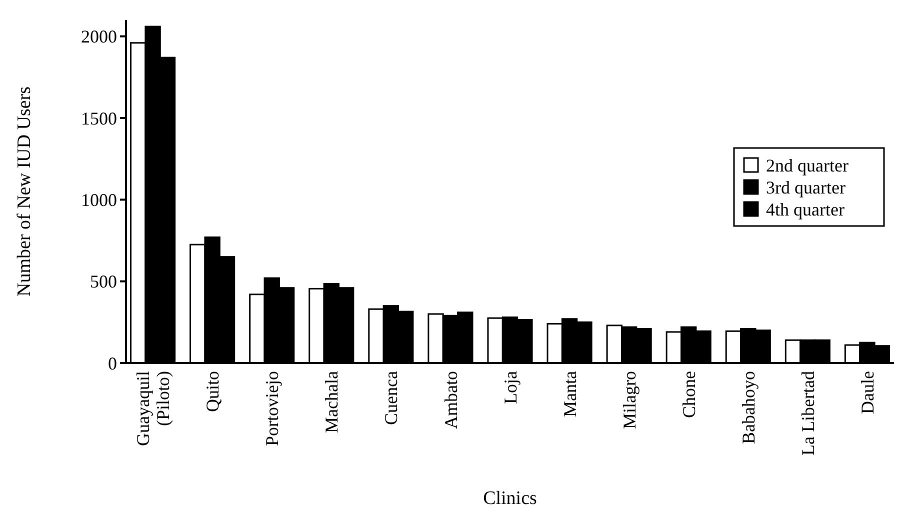  I want to click on y-tick-label: 1500, so click(99, 118).